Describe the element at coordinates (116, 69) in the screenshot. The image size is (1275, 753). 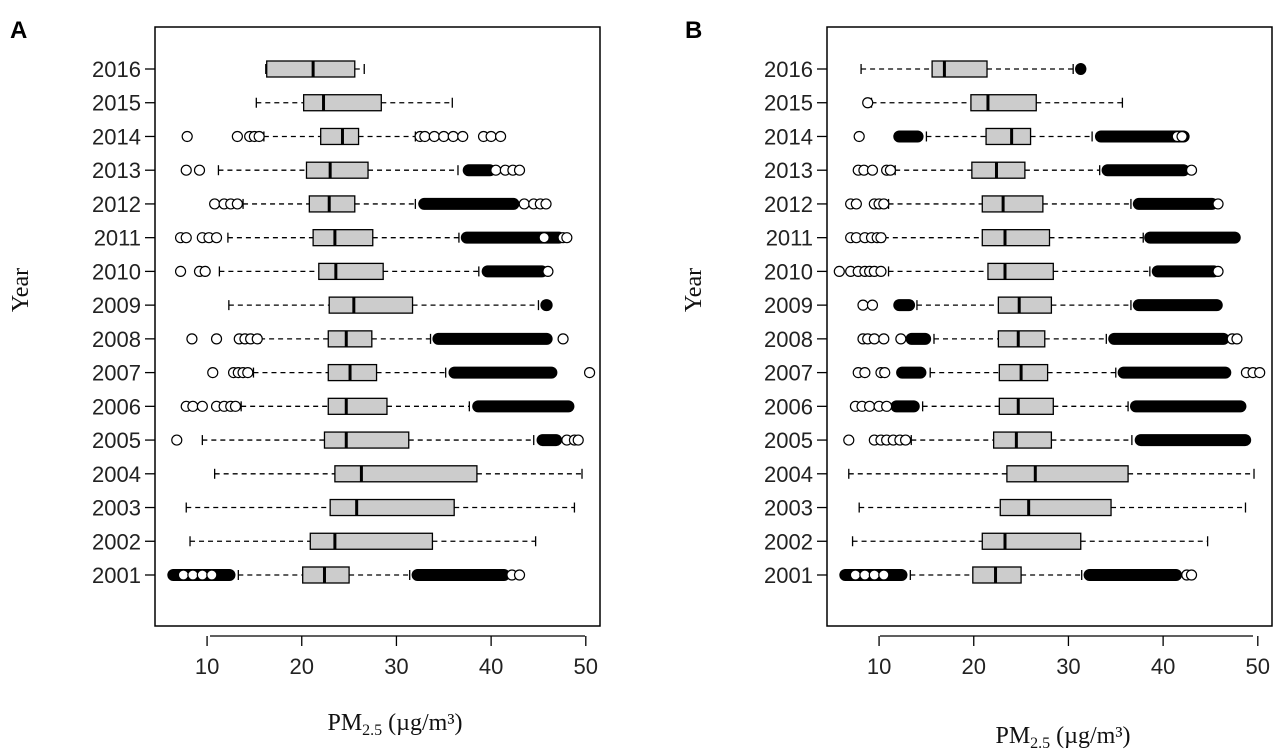
I see `y-tick-label: 2016` at that location.